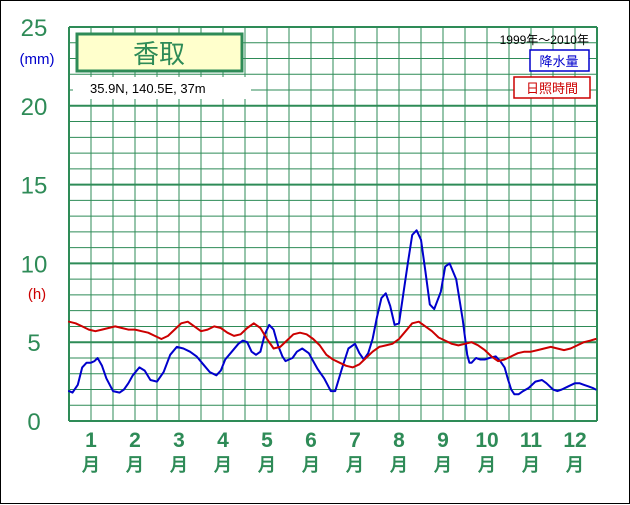 This screenshot has height=505, width=630. What do you see at coordinates (159, 55) in the screenshot?
I see `station-name: 香取` at bounding box center [159, 55].